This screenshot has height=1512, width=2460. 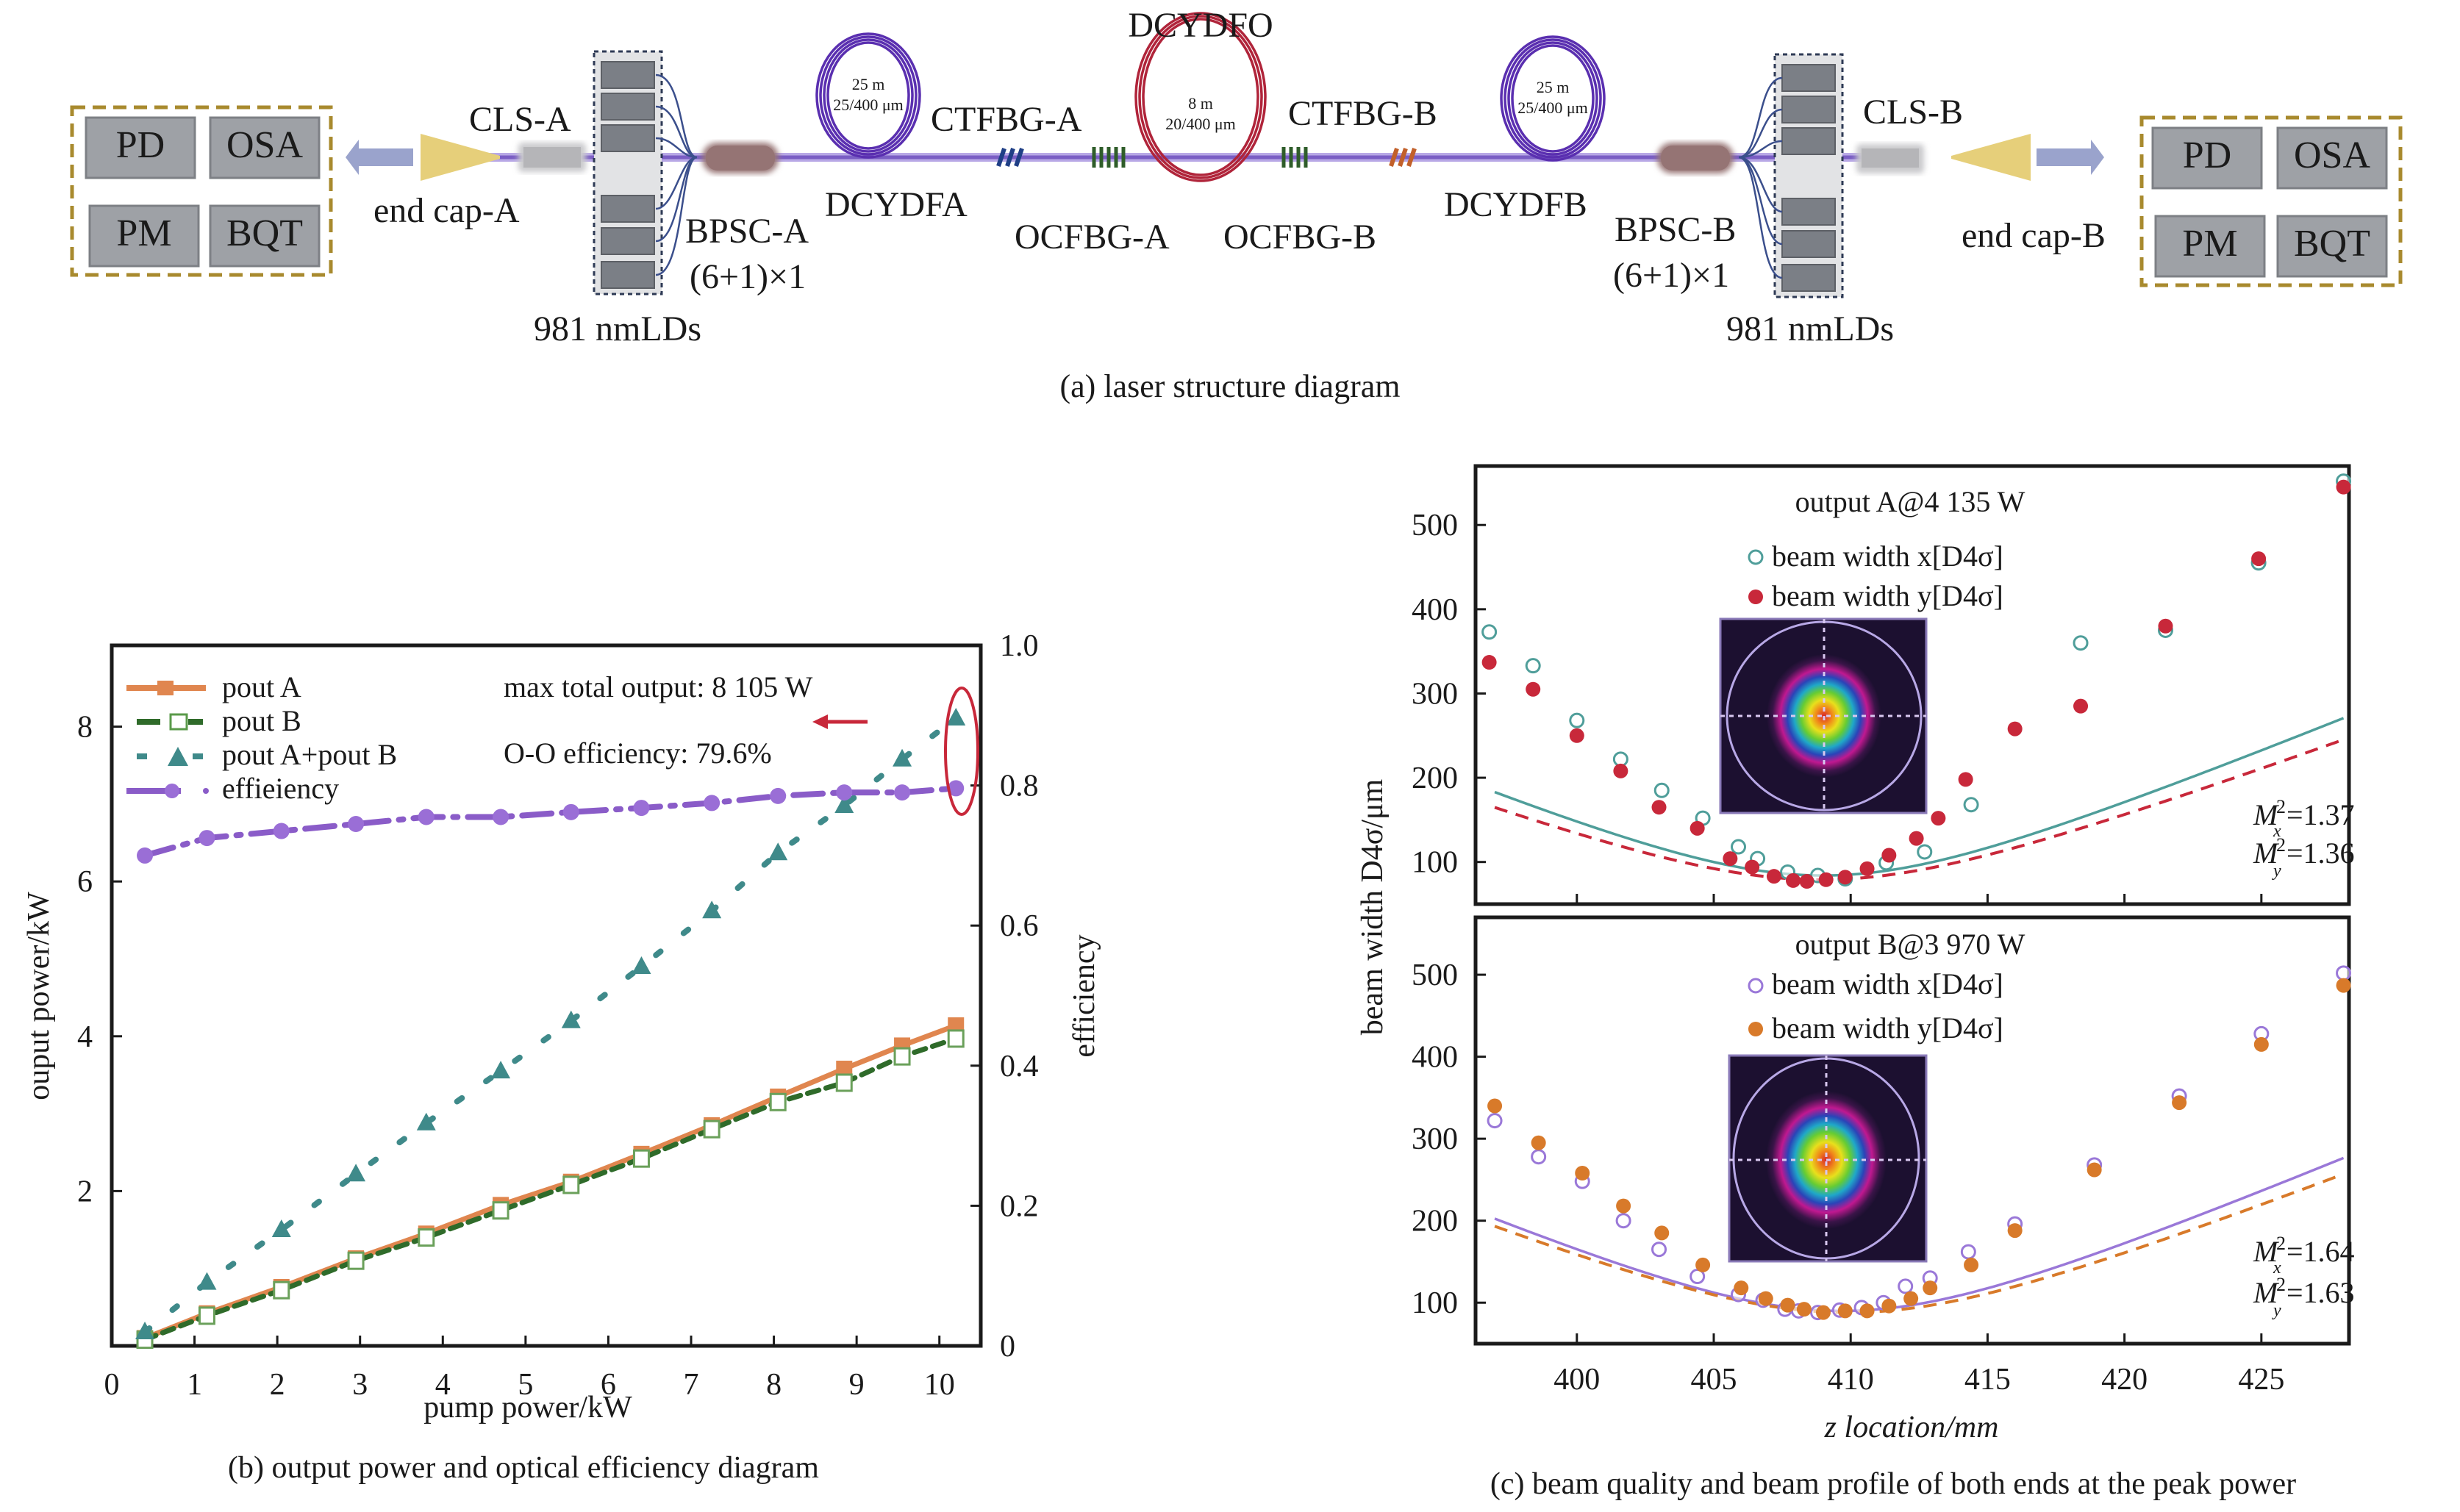 I want to click on series-line-pout-a, so click(x=550, y=1181).